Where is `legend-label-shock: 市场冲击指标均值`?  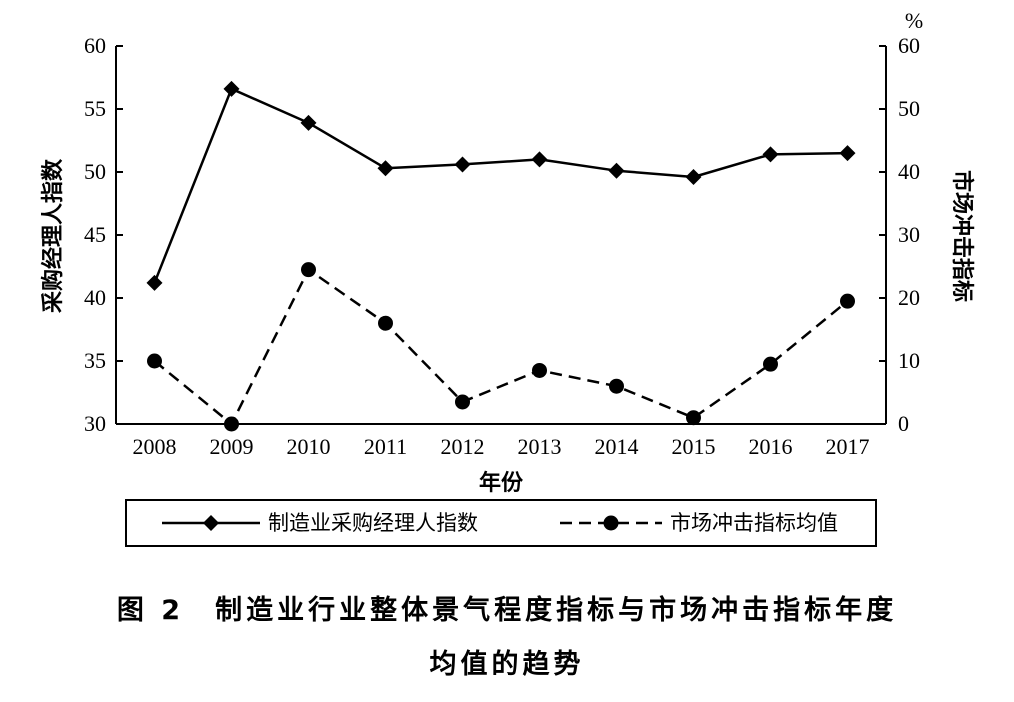 legend-label-shock: 市场冲击指标均值 is located at coordinates (754, 523).